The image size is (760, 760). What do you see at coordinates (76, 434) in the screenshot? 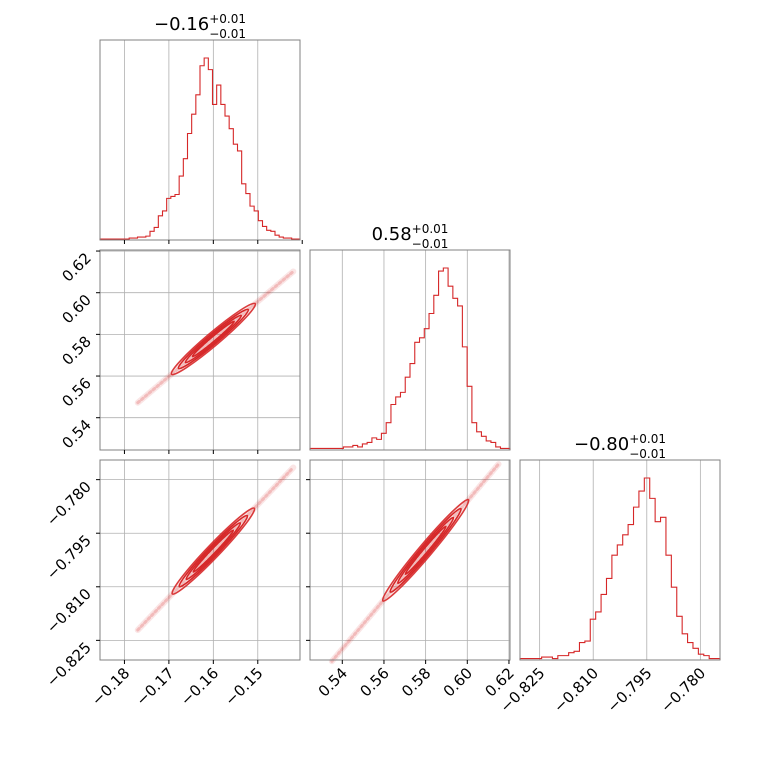
I see `y-tick-label: 0.54` at bounding box center [76, 434].